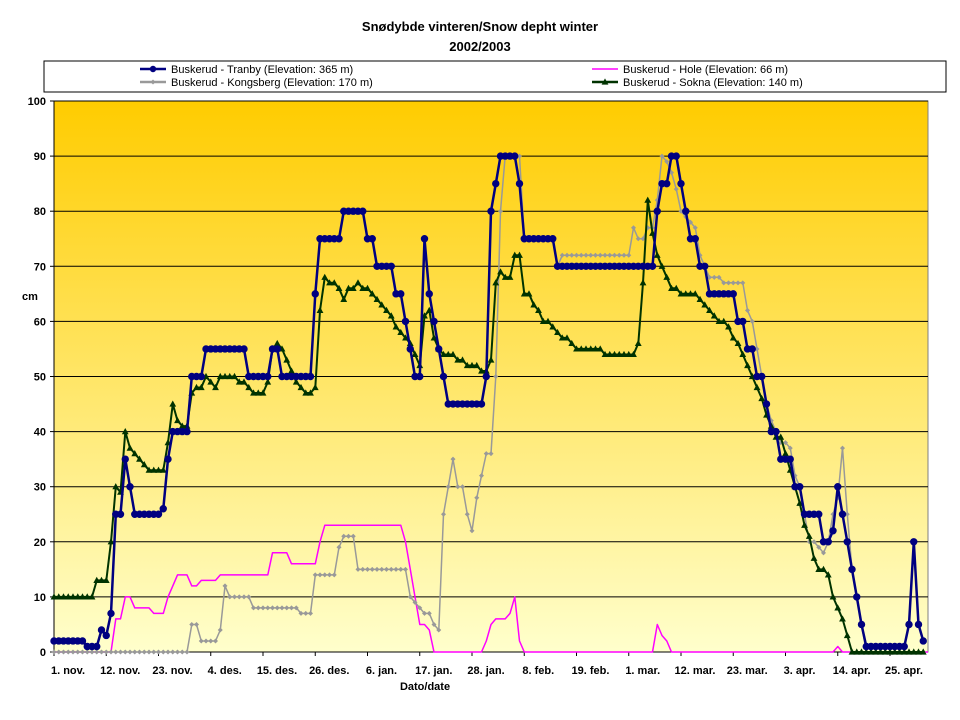 The width and height of the screenshot is (960, 720). Describe the element at coordinates (591, 671) in the screenshot. I see `x-tick-label: 19. feb.` at that location.